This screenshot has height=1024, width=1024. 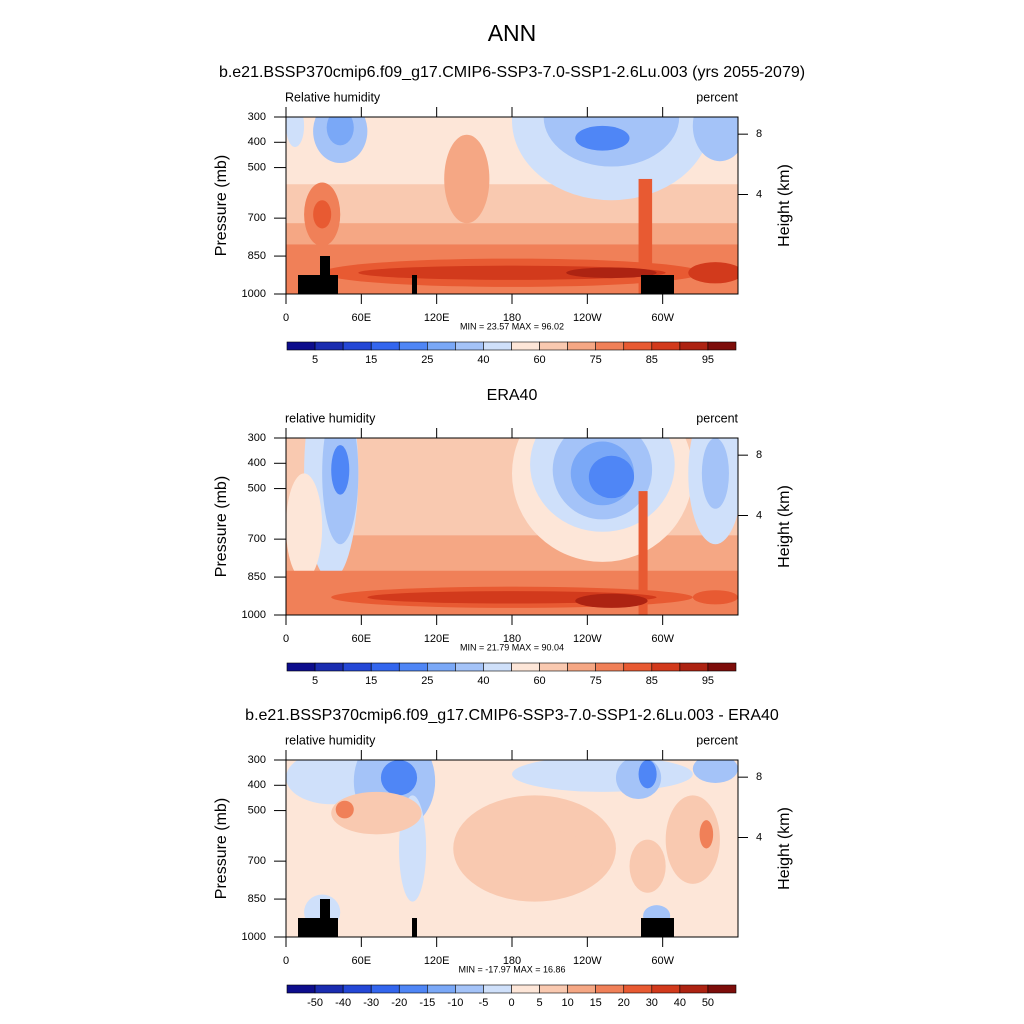 I want to click on y-tick-label: 700, so click(x=257, y=218).